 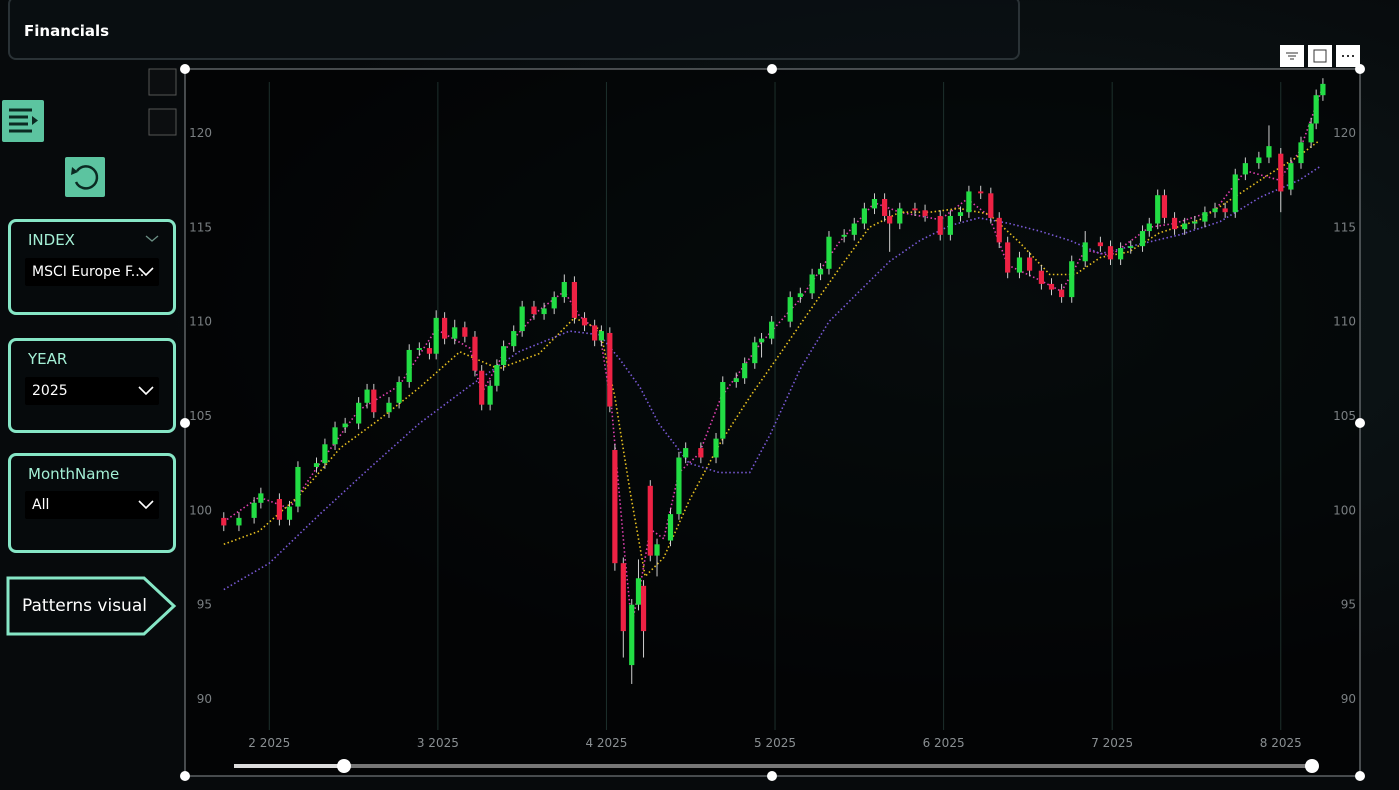 What do you see at coordinates (200, 510) in the screenshot?
I see `y-tick-label: 100` at bounding box center [200, 510].